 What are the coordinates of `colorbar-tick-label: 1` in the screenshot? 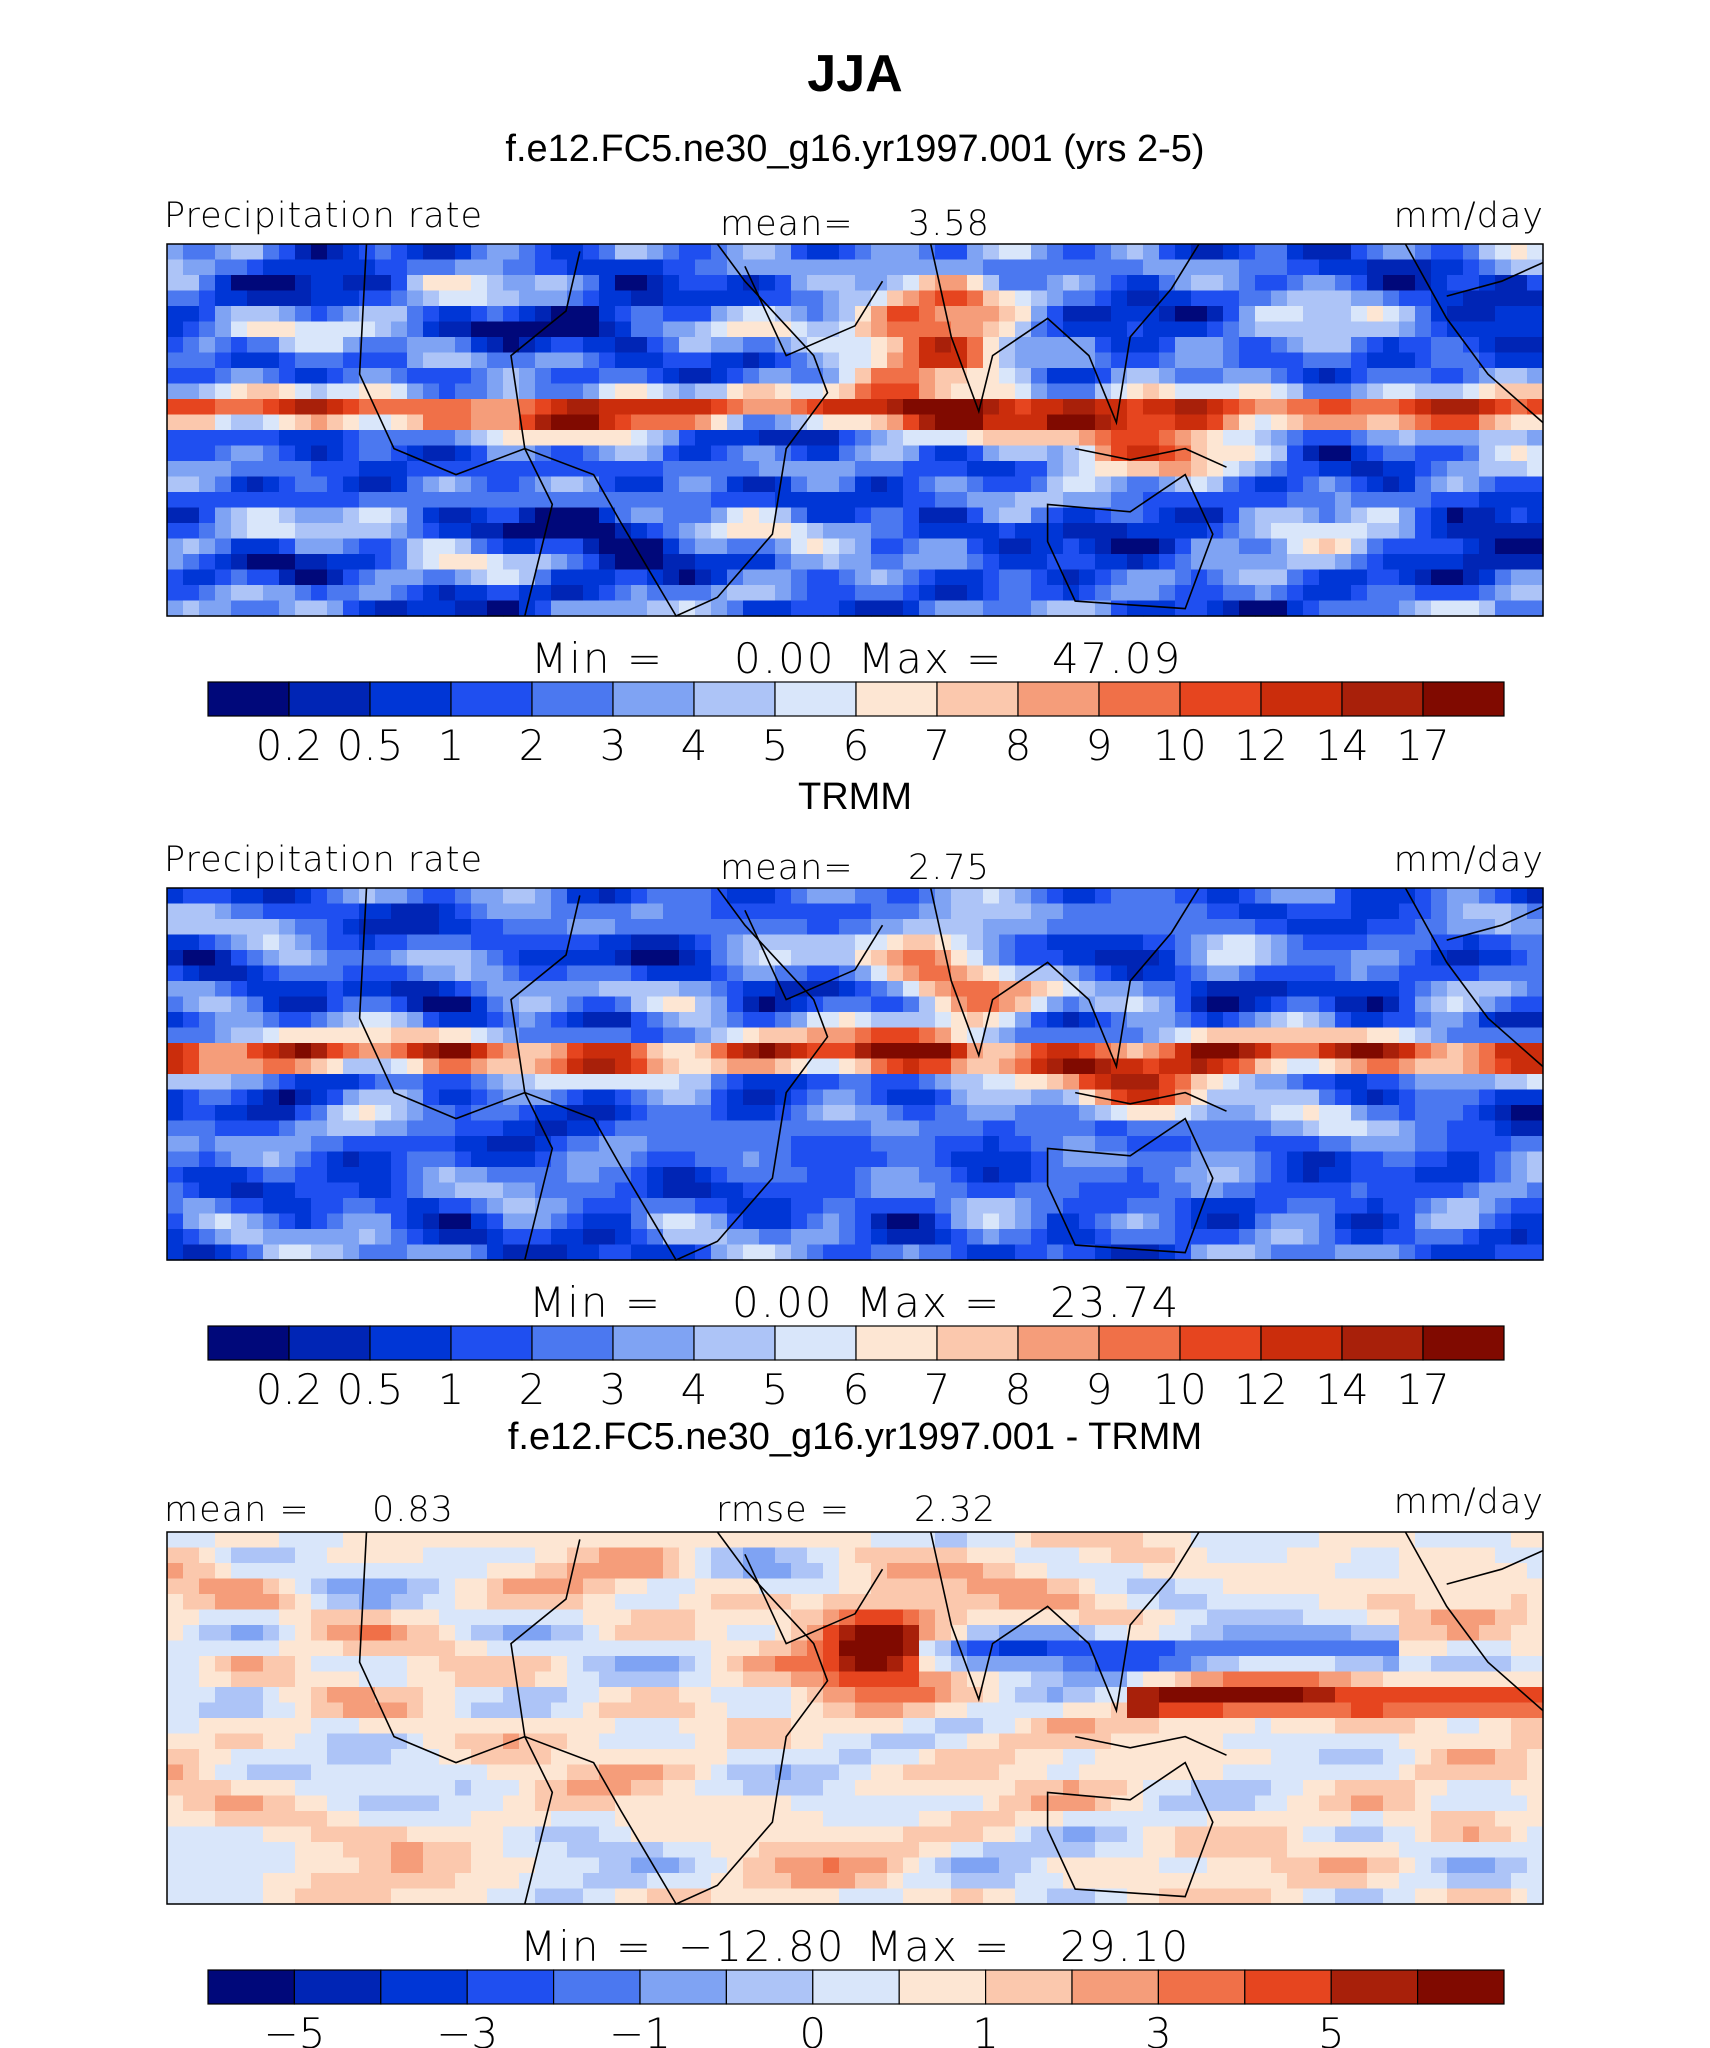 It's located at (451, 1389).